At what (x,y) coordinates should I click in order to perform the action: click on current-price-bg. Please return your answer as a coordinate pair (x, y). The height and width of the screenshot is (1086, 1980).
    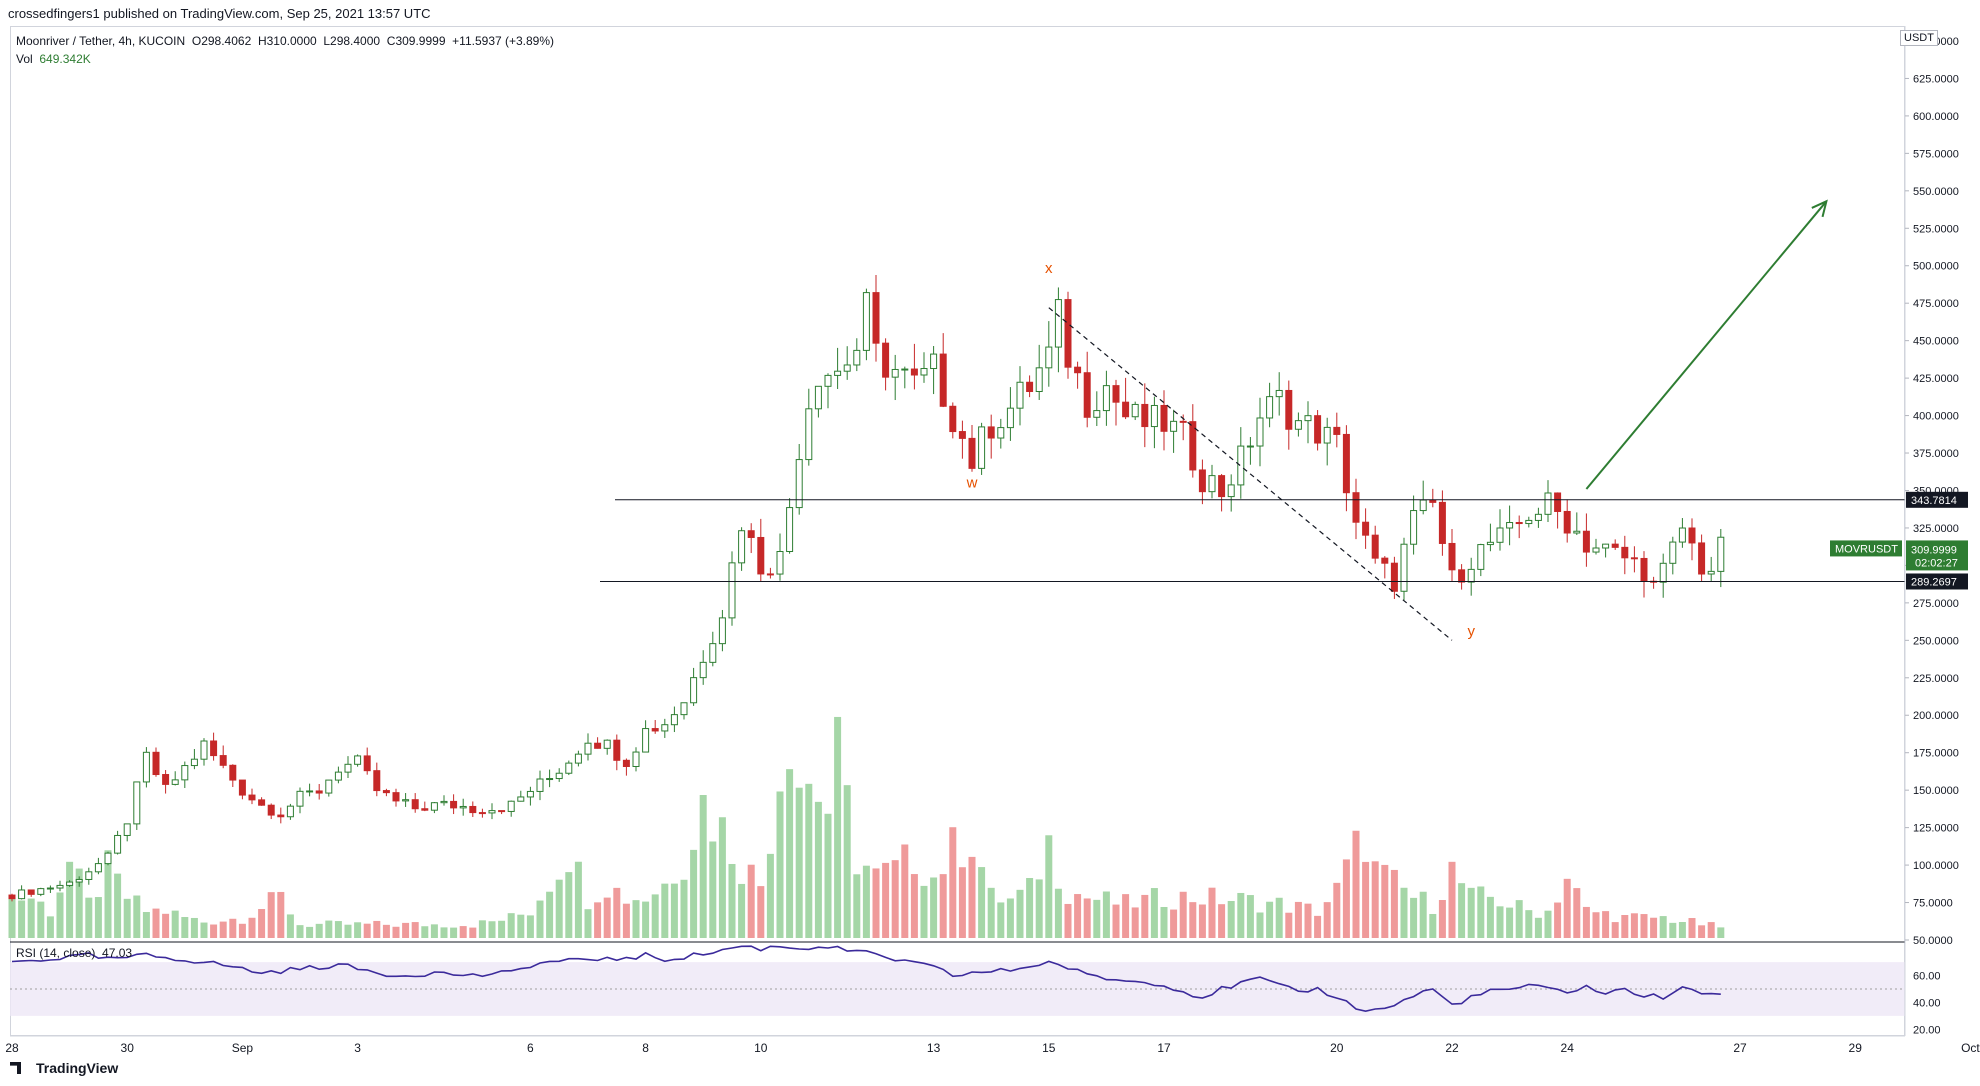
    Looking at the image, I should click on (1937, 555).